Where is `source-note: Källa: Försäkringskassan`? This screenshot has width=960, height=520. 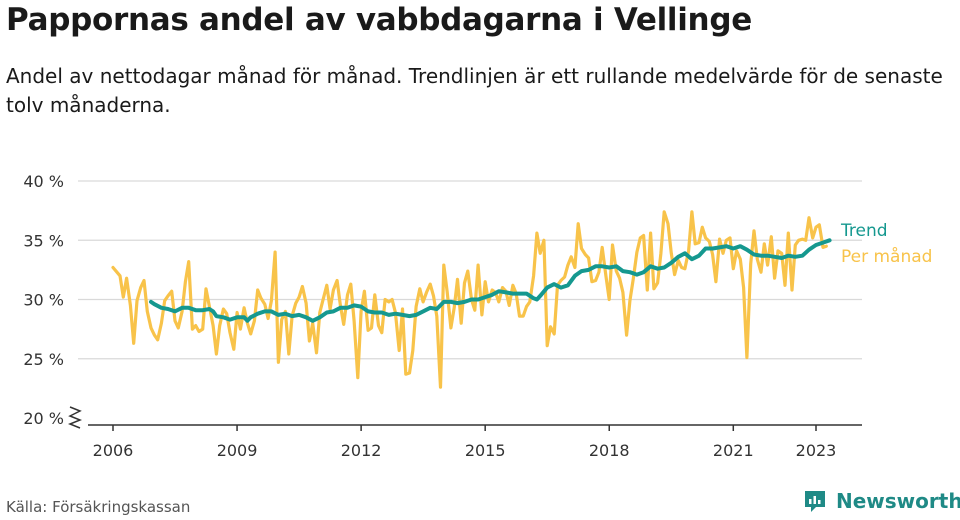 source-note: Källa: Försäkringskassan is located at coordinates (98, 507).